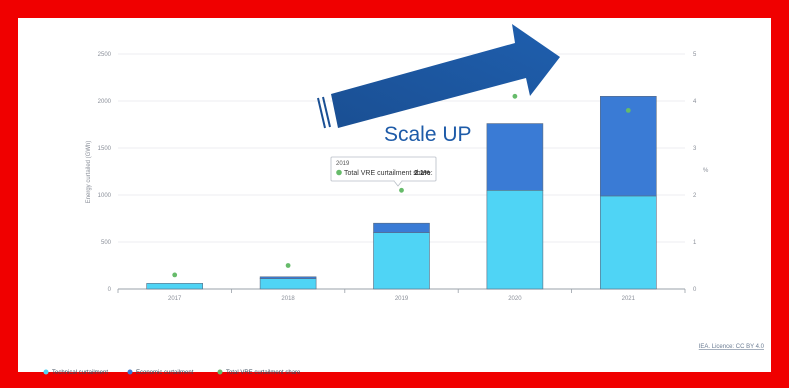 The width and height of the screenshot is (789, 388). I want to click on legend-label: Technical curtailment, so click(80, 373).